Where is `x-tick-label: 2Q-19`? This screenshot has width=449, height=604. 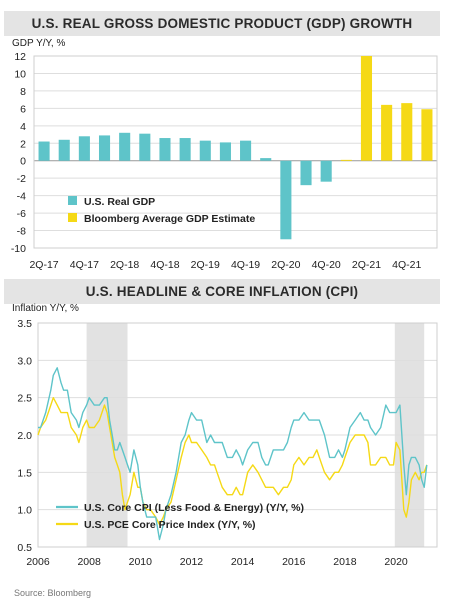
x-tick-label: 2Q-19 is located at coordinates (205, 265).